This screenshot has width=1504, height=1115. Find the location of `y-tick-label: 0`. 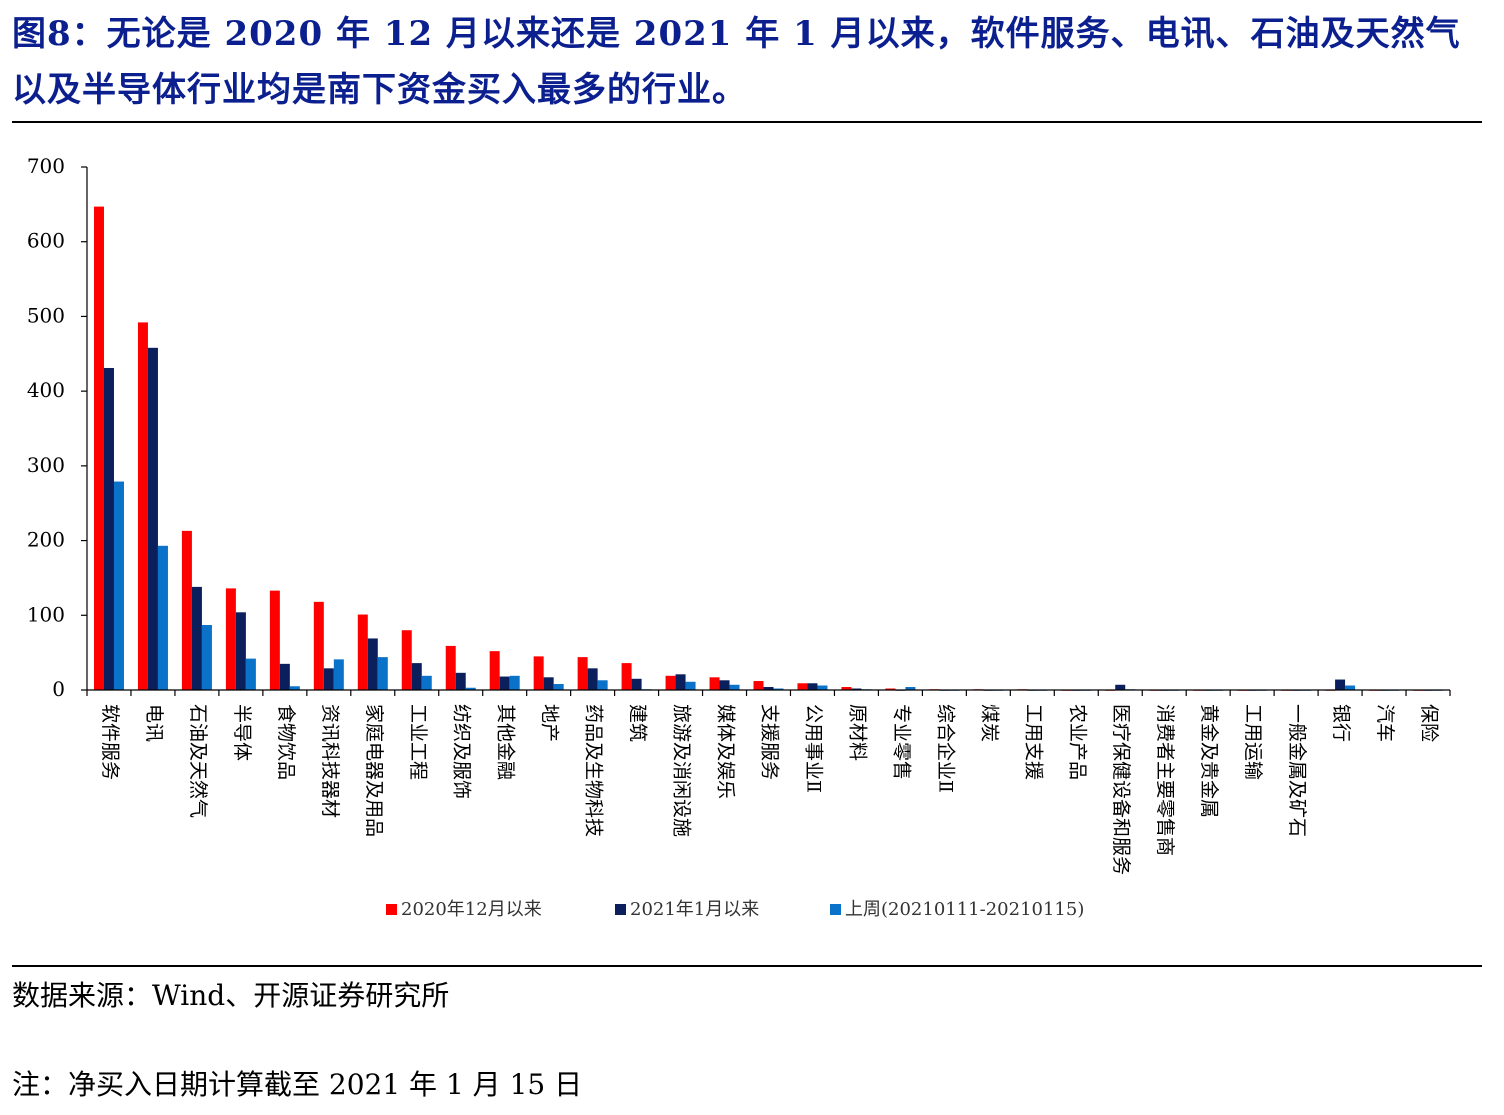

y-tick-label: 0 is located at coordinates (58, 689).